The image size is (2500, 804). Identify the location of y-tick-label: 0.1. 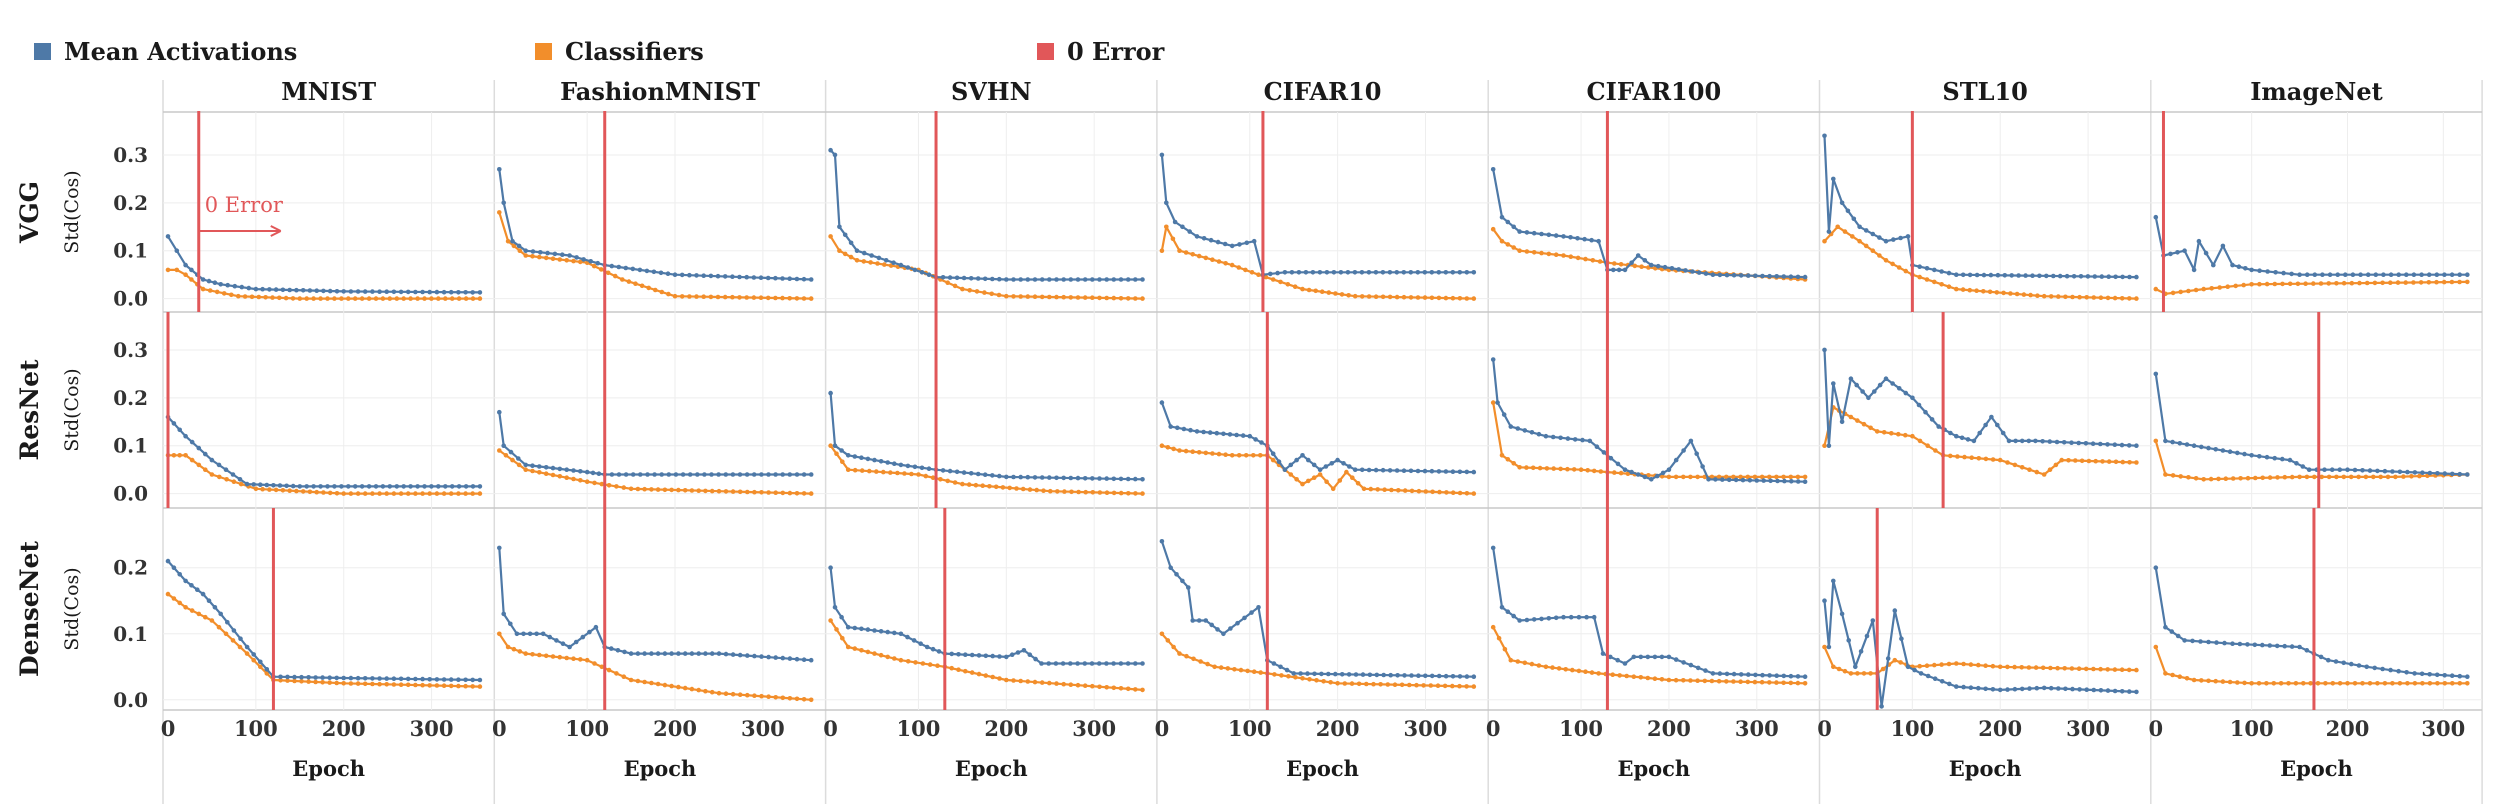
(130, 446).